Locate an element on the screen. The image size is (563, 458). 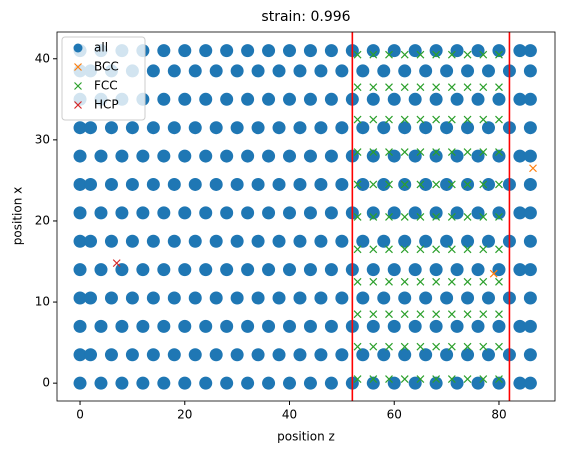
legend-label: FCC is located at coordinates (106, 86).